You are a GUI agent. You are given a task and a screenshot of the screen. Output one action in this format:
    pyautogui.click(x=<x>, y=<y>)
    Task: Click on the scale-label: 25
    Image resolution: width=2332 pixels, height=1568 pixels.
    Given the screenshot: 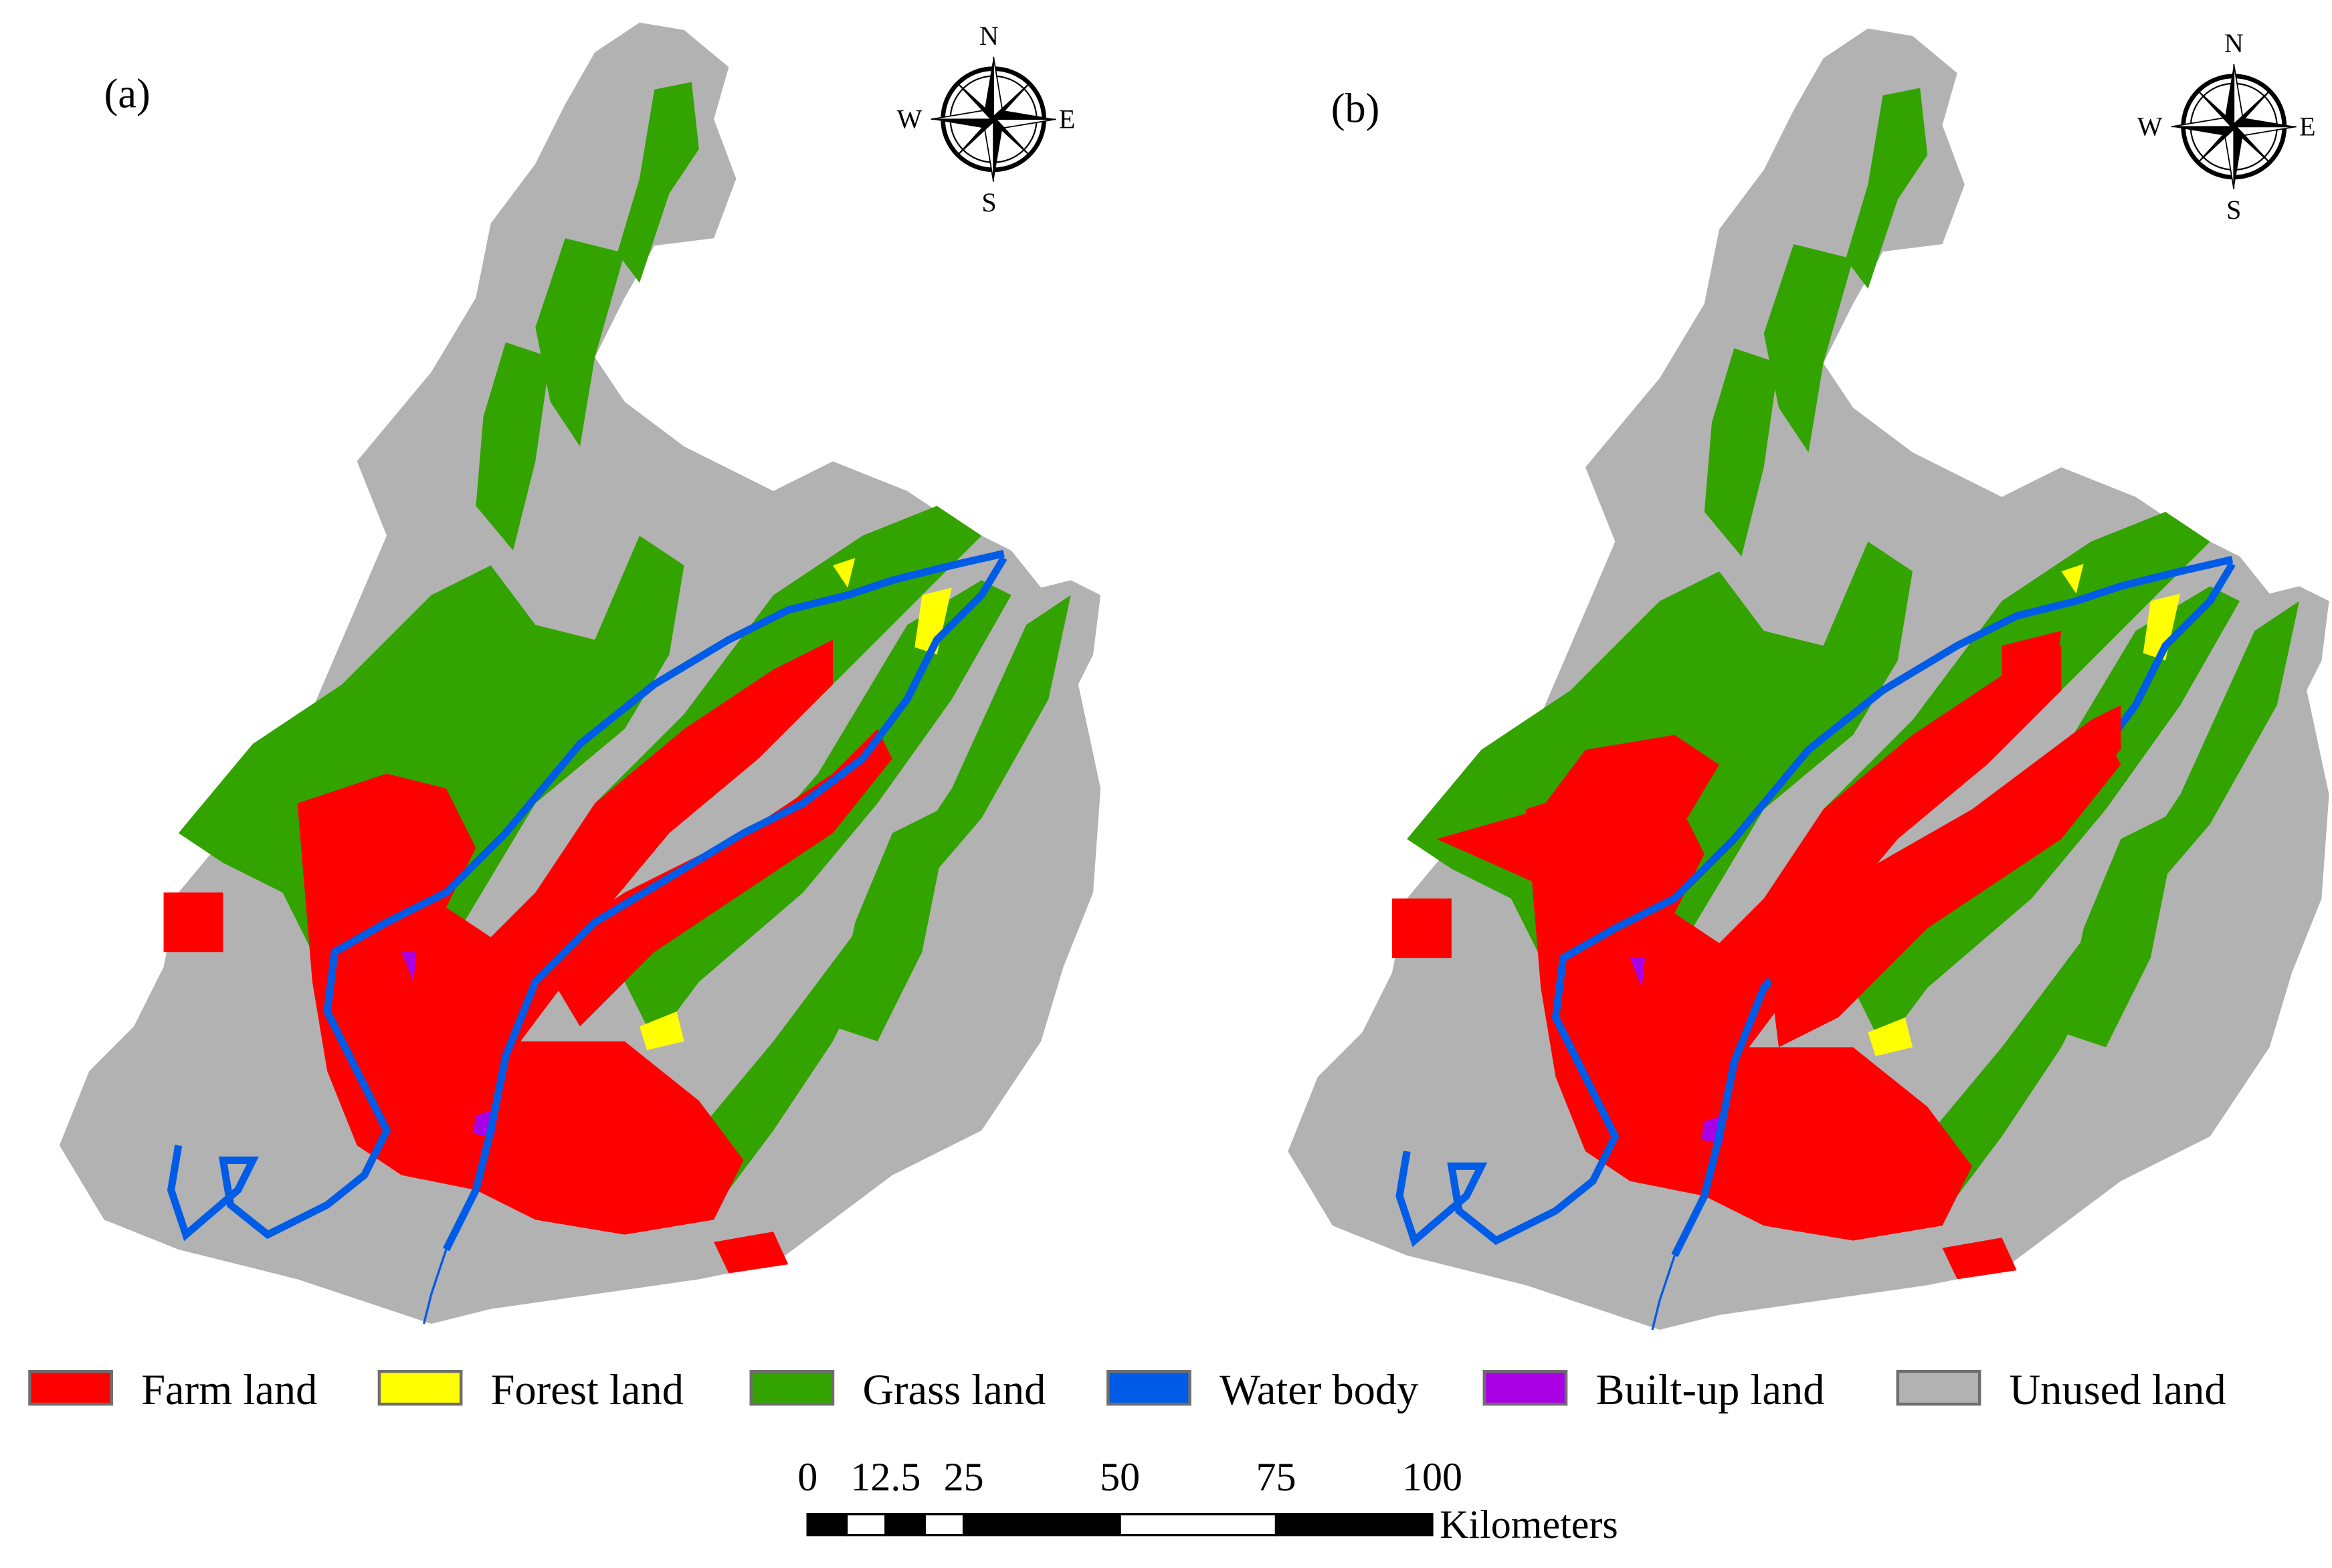 What is the action you would take?
    pyautogui.click(x=964, y=1477)
    